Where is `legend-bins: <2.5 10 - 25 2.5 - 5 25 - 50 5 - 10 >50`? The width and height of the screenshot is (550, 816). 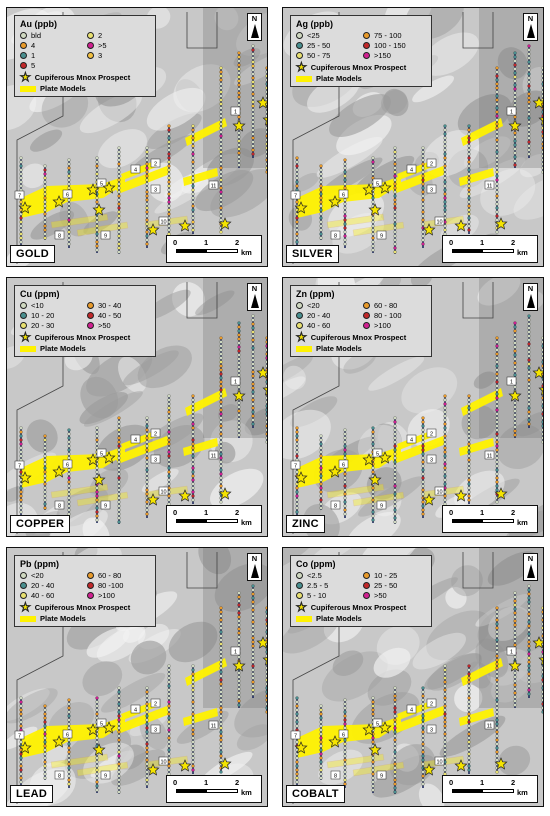 legend-bins: <2.5 10 - 25 2.5 - 5 25 - 50 5 - 10 >50 is located at coordinates (361, 585).